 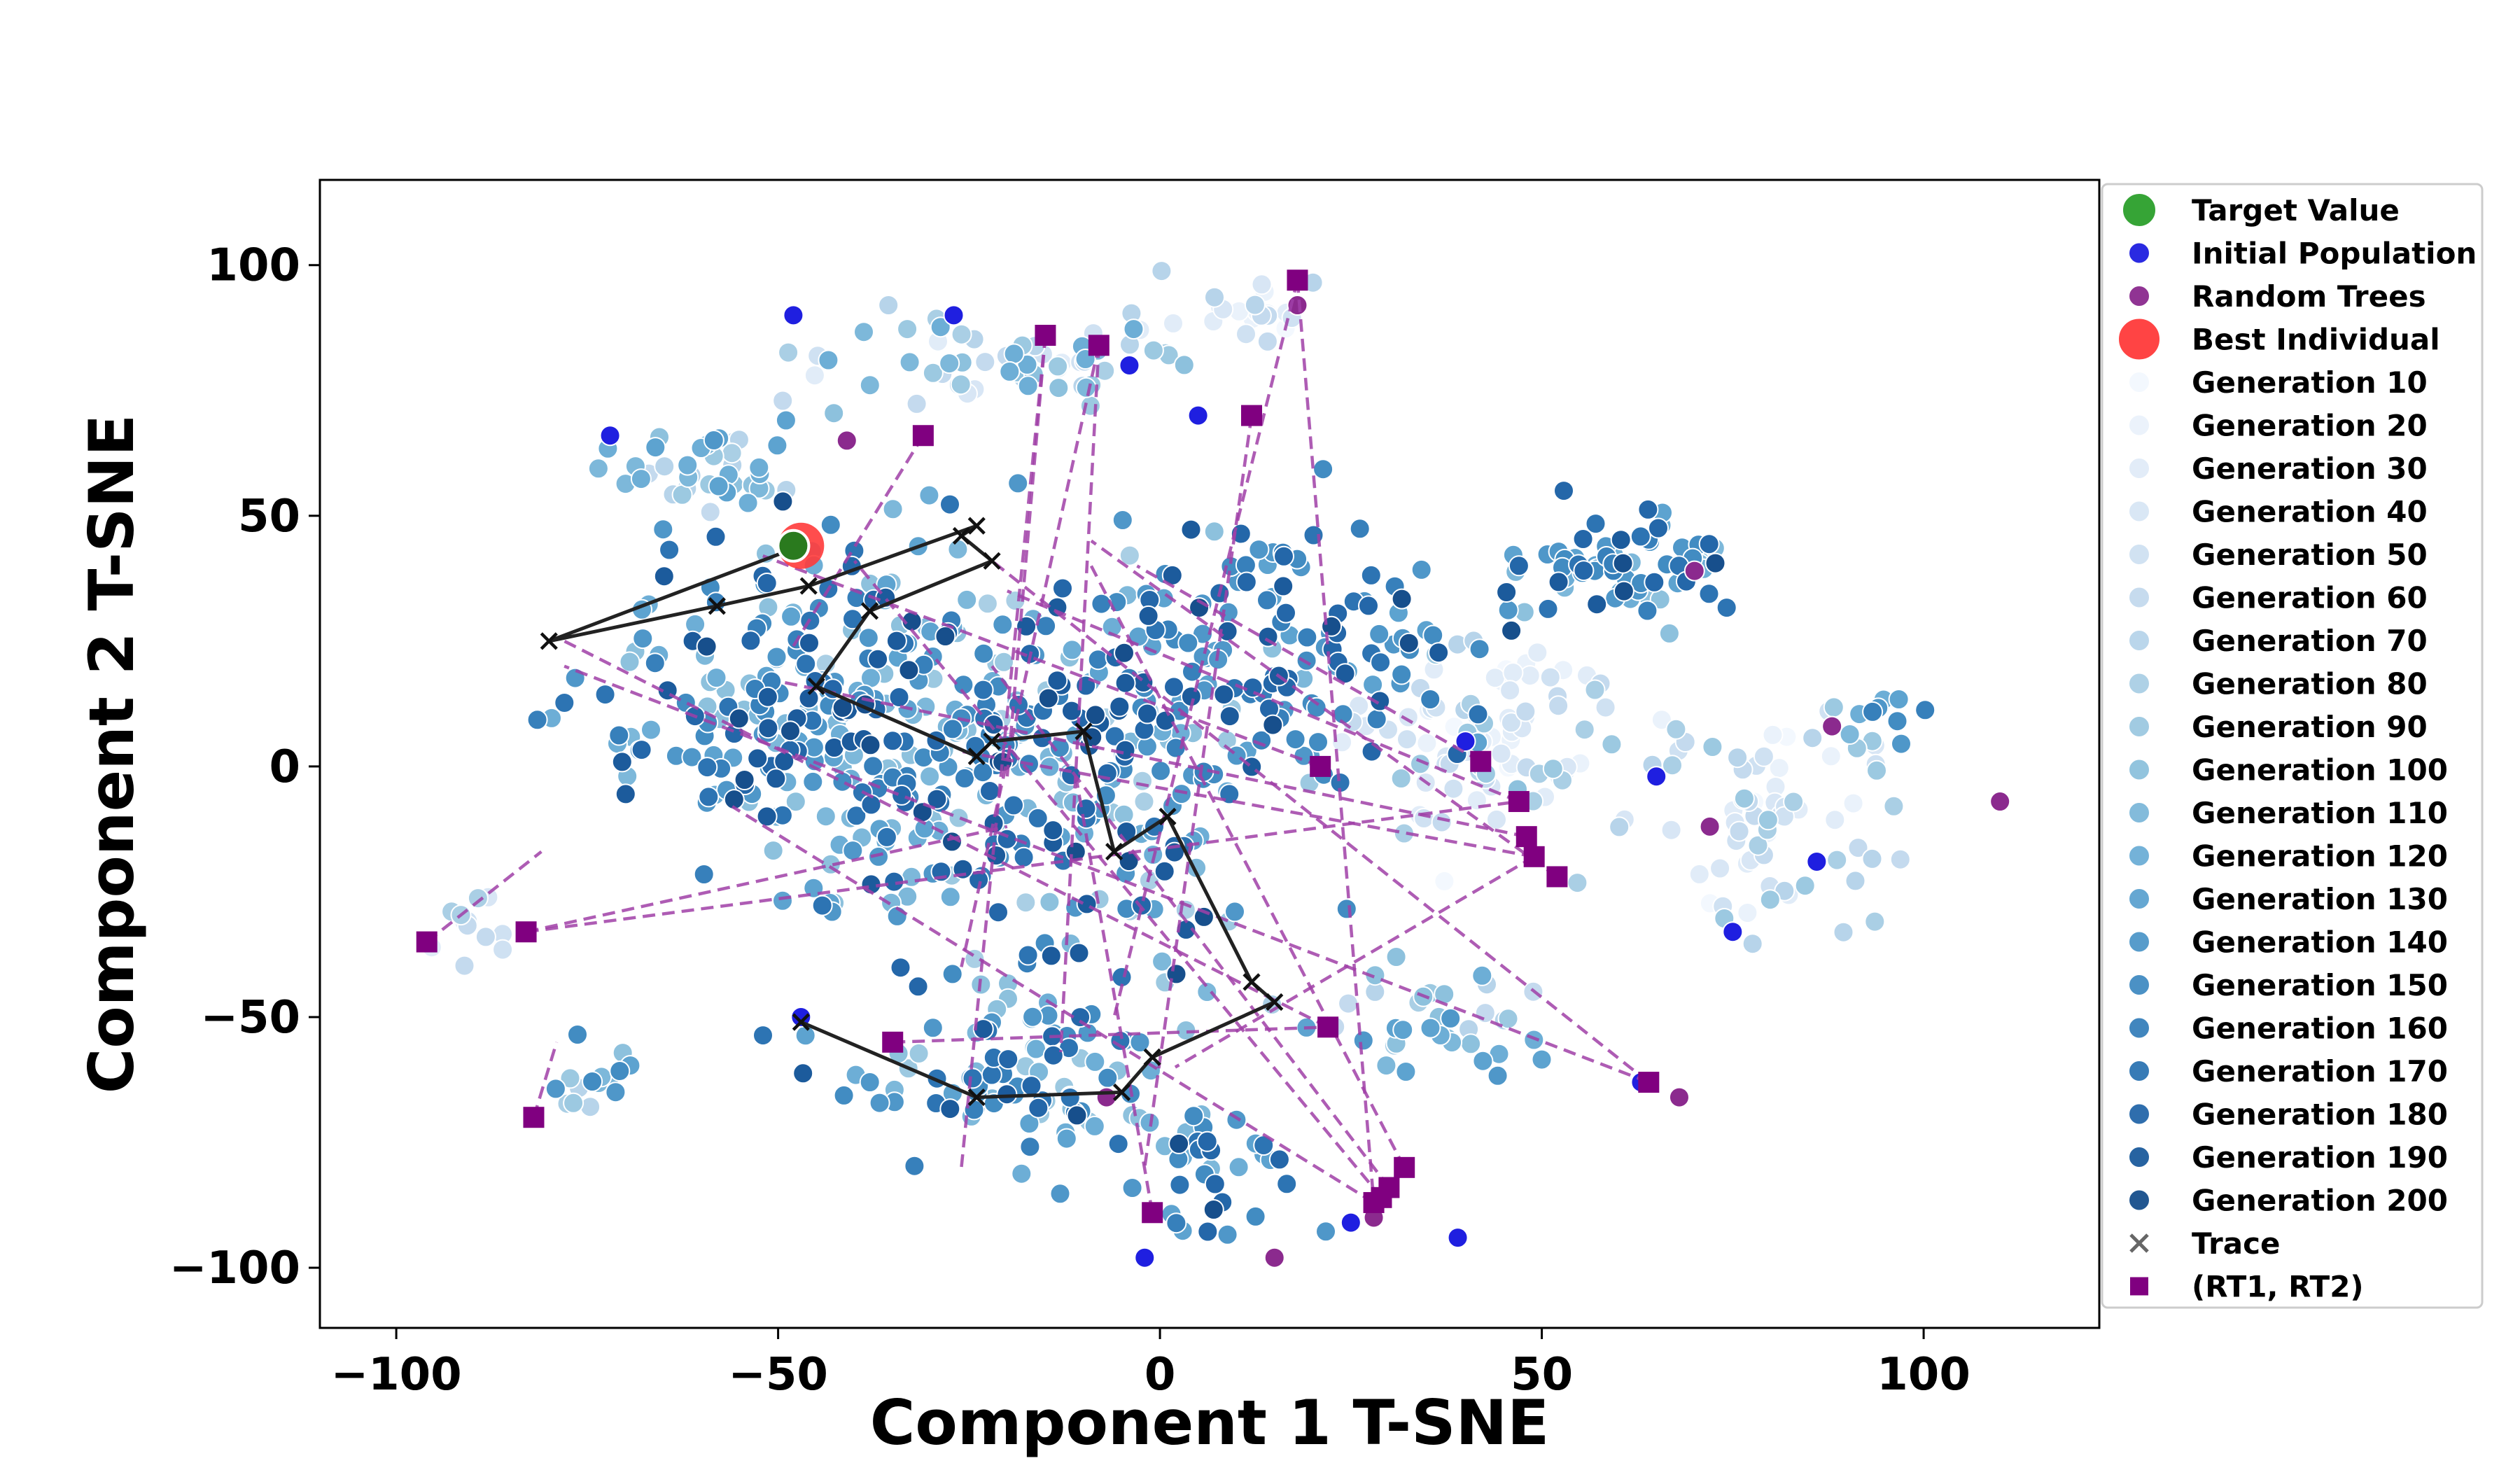 What do you see at coordinates (1160, 1375) in the screenshot?
I see `x-tick-label: 0` at bounding box center [1160, 1375].